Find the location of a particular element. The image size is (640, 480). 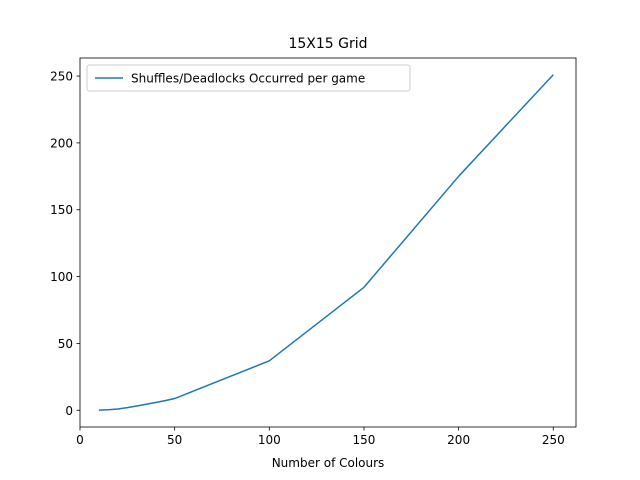

x-tick-label: 50 is located at coordinates (174, 440).